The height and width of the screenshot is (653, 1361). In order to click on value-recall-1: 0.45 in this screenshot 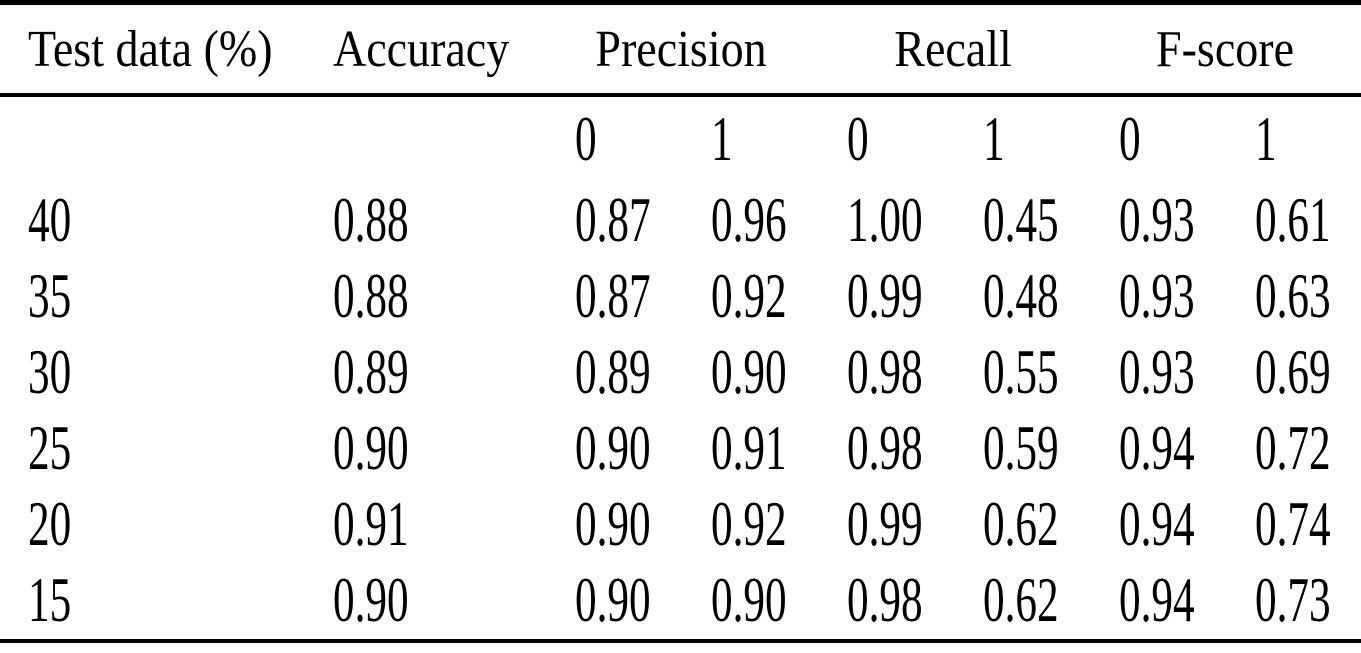, I will do `click(1021, 219)`.